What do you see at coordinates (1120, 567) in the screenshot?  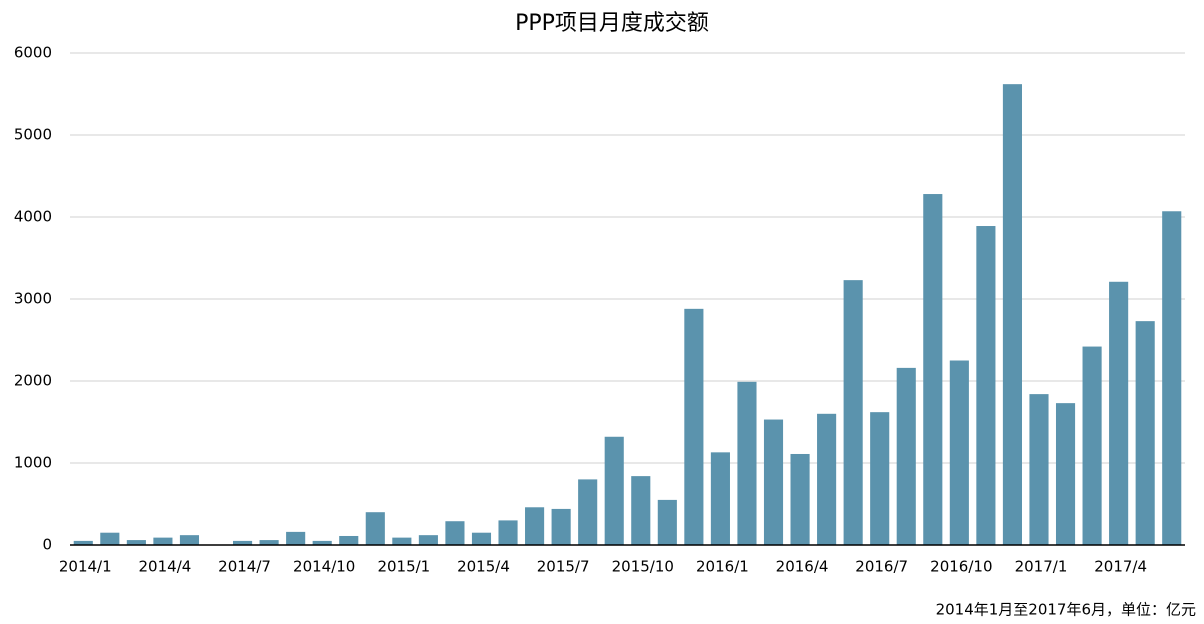 I see `x-tick-label: 2017/4` at bounding box center [1120, 567].